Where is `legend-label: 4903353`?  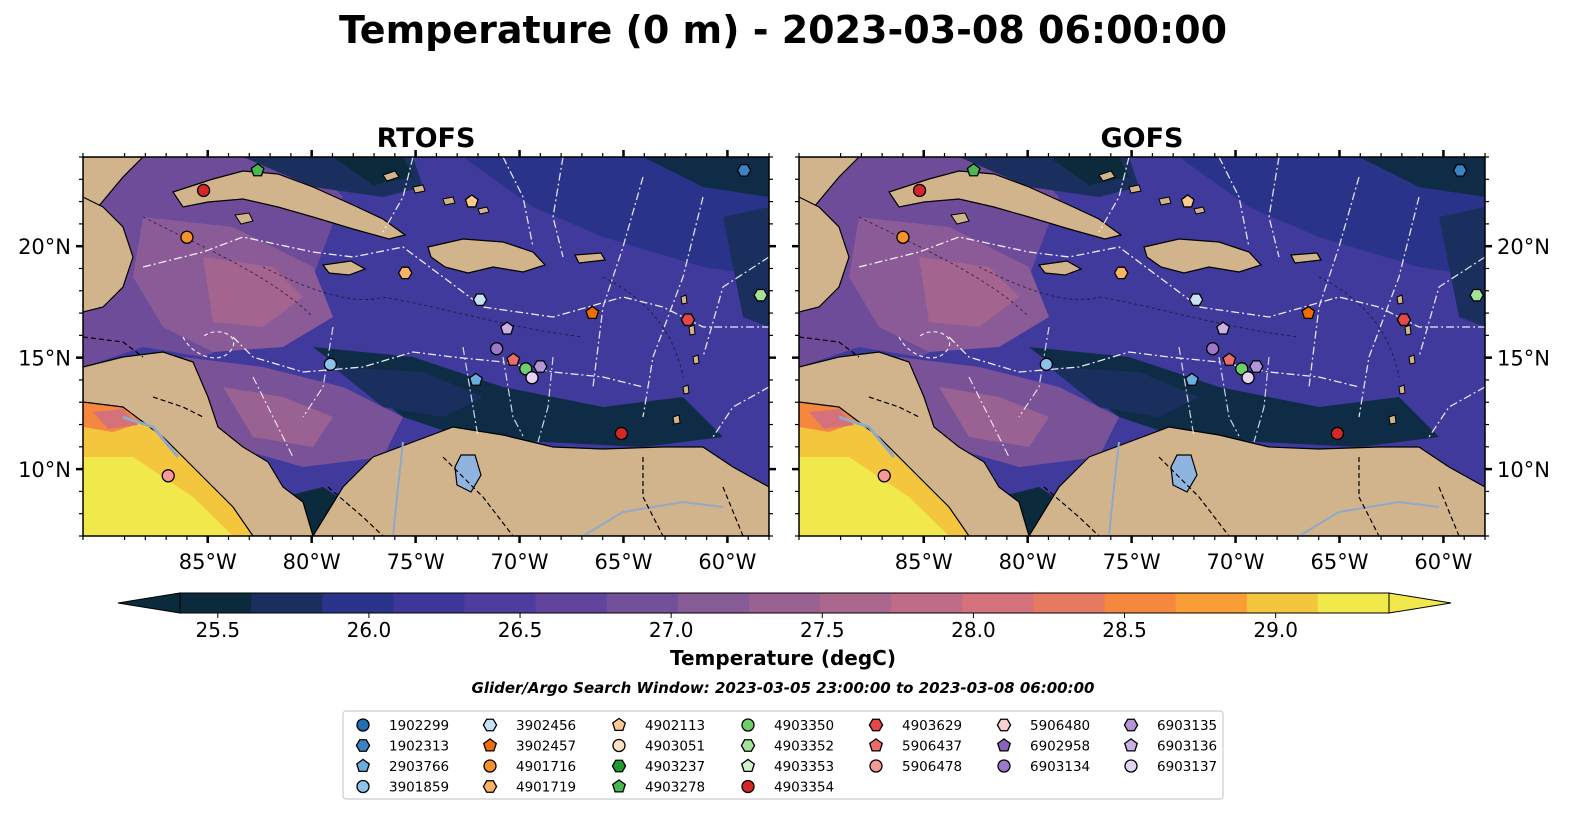
legend-label: 4903353 is located at coordinates (804, 767).